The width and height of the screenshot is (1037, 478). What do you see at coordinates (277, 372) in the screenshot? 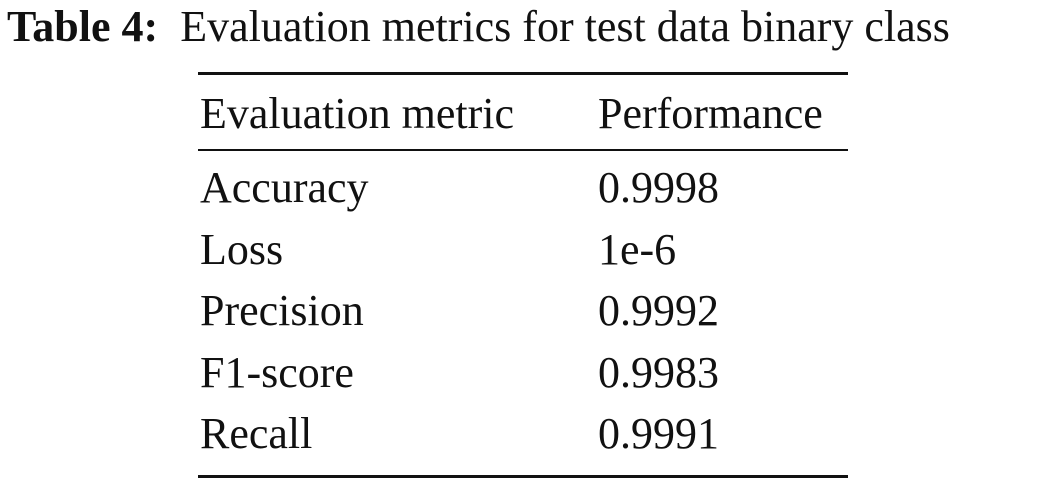
I see `metric-name: F1-score` at bounding box center [277, 372].